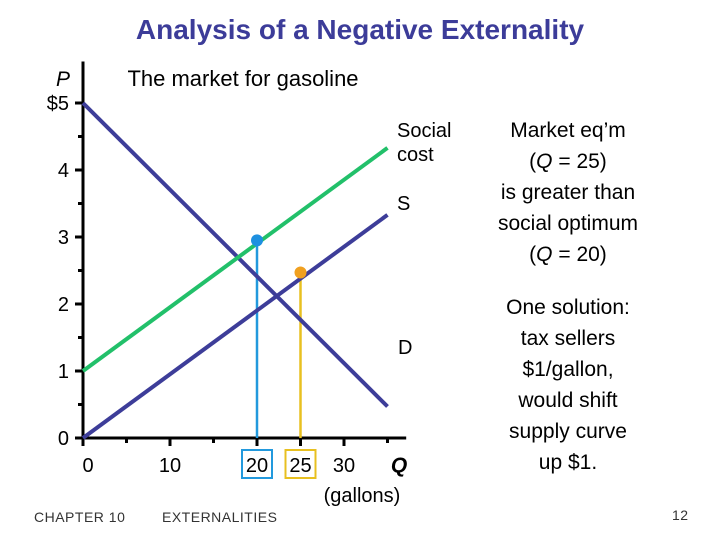  I want to click on demand-curve-label: D, so click(405, 348).